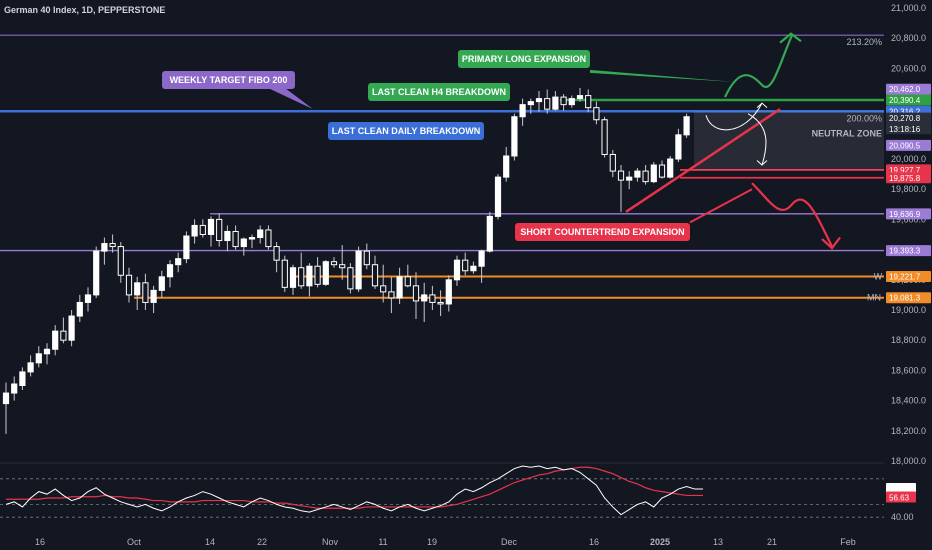  I want to click on x-tick-label: 21, so click(772, 542).